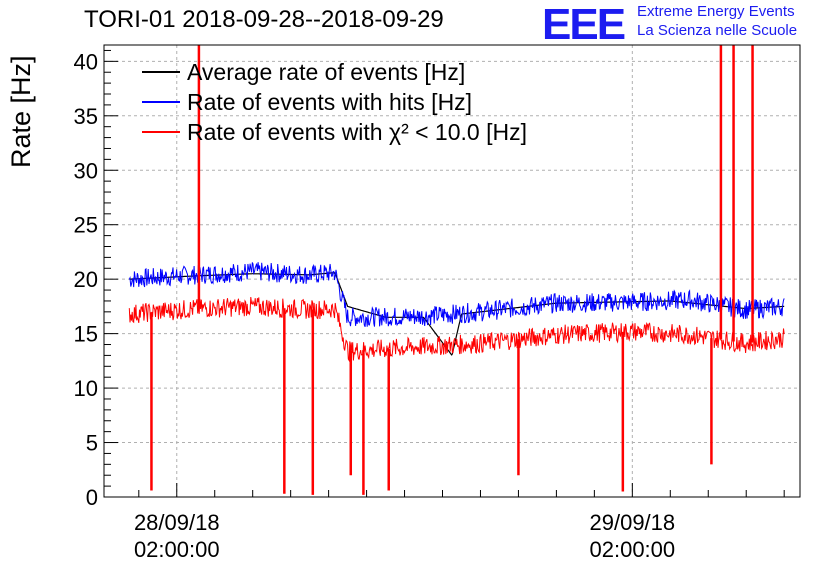 Image resolution: width=836 pixels, height=572 pixels. What do you see at coordinates (86, 170) in the screenshot?
I see `y-tick-label: 30` at bounding box center [86, 170].